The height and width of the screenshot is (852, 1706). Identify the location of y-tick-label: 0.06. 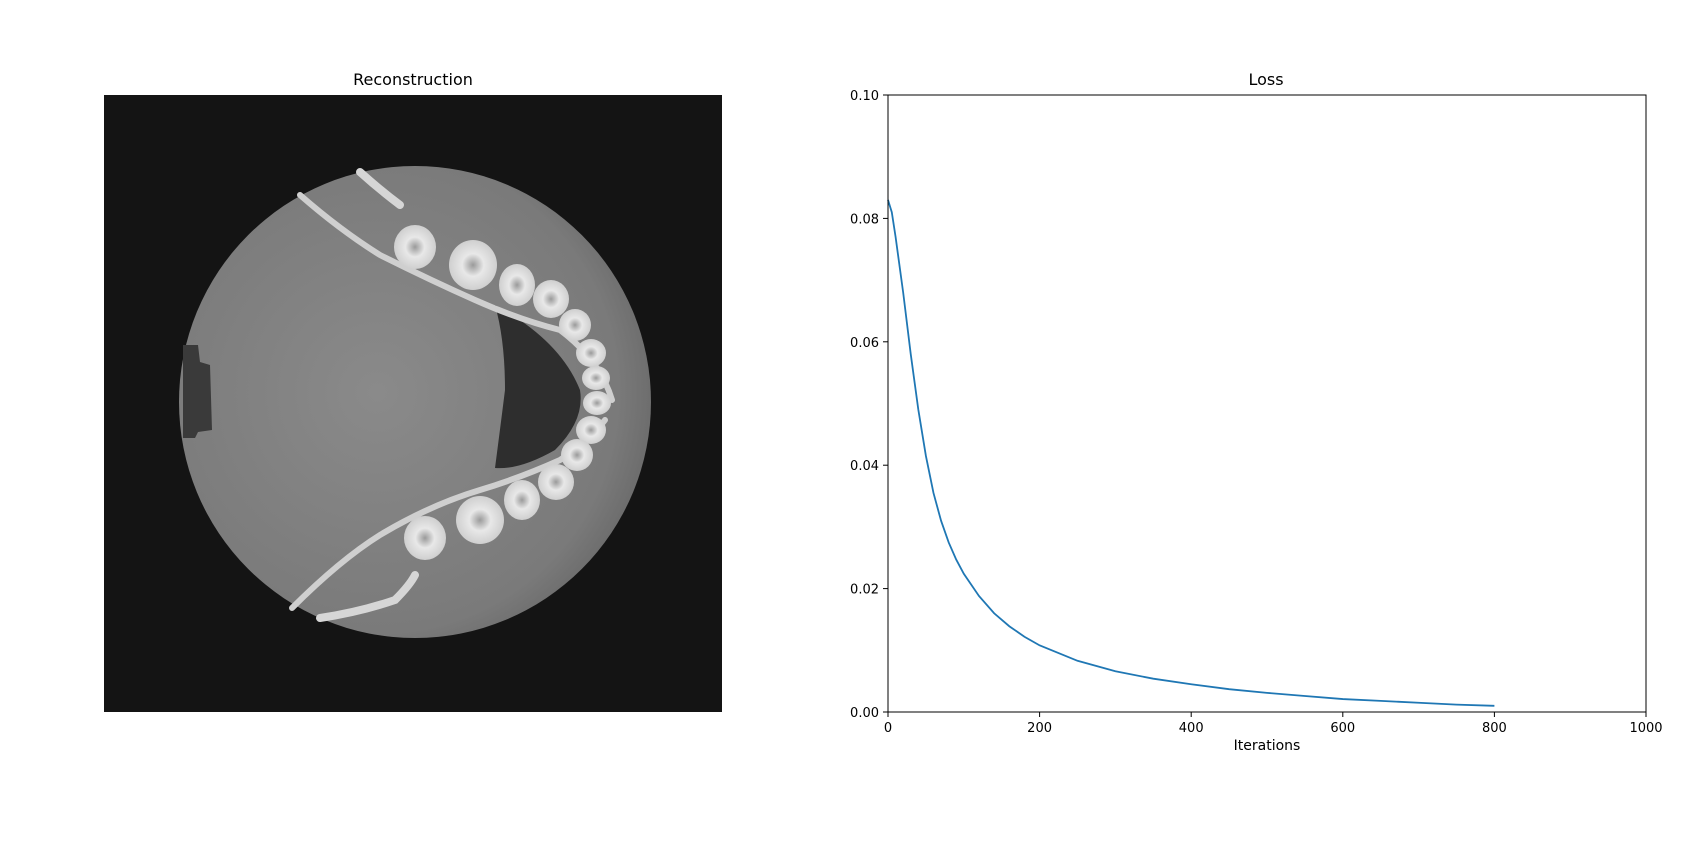
(864, 343).